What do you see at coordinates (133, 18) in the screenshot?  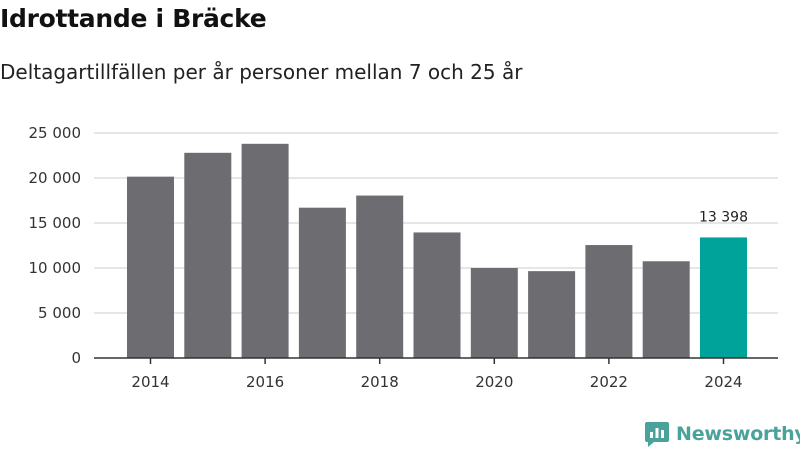 I see `chart-title: Idrottande i Bräcke` at bounding box center [133, 18].